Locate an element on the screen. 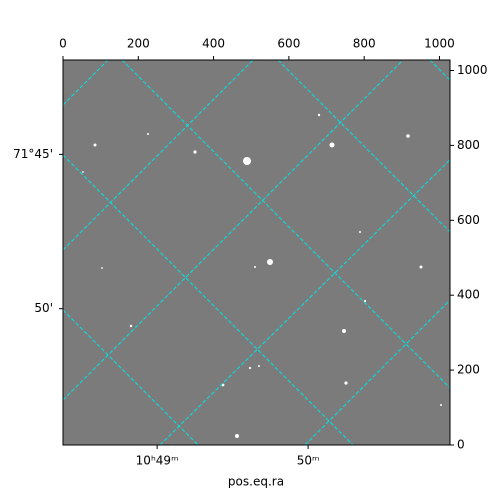 This screenshot has width=500, height=504. x-axis-label: pos.eq.ra is located at coordinates (256, 482).